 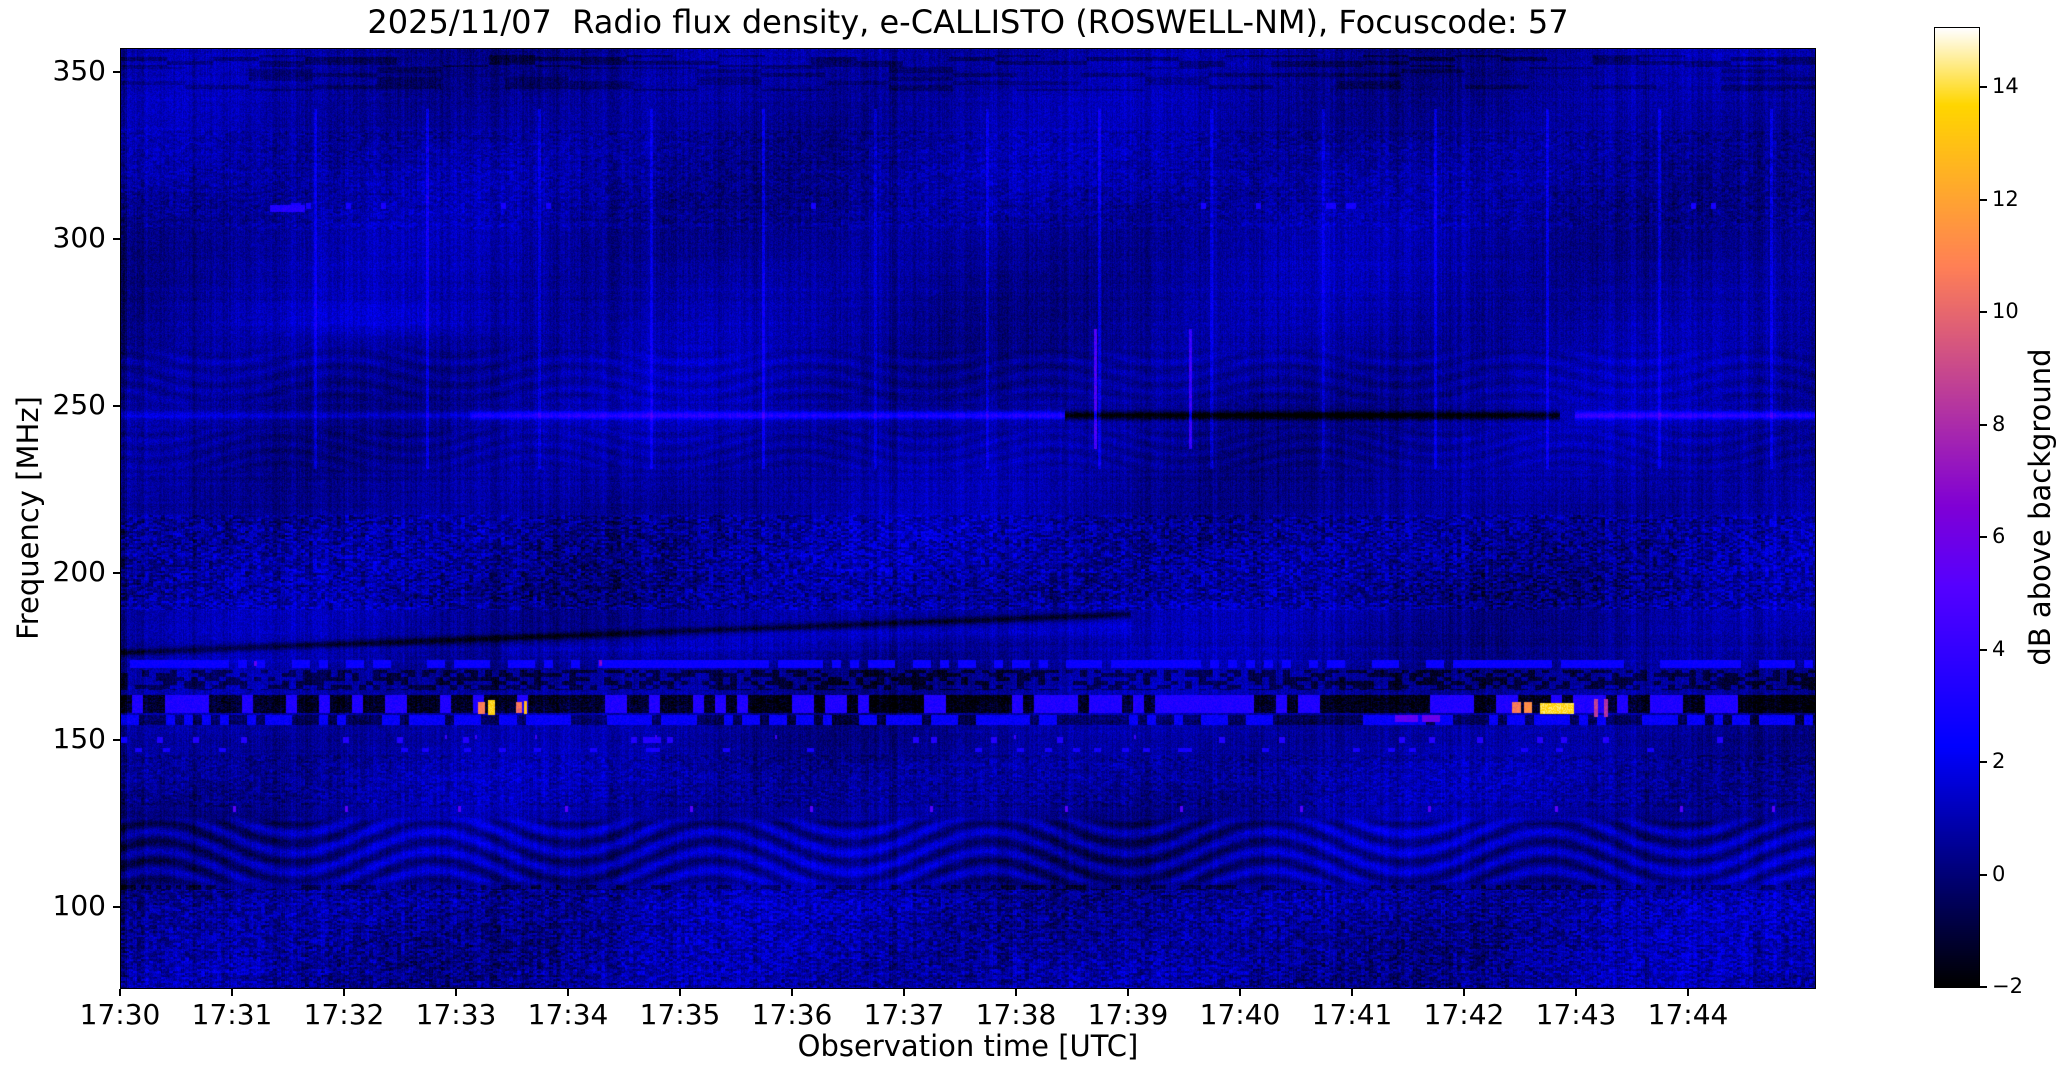 I want to click on colorbar-tick-label: 6, so click(x=1999, y=536).